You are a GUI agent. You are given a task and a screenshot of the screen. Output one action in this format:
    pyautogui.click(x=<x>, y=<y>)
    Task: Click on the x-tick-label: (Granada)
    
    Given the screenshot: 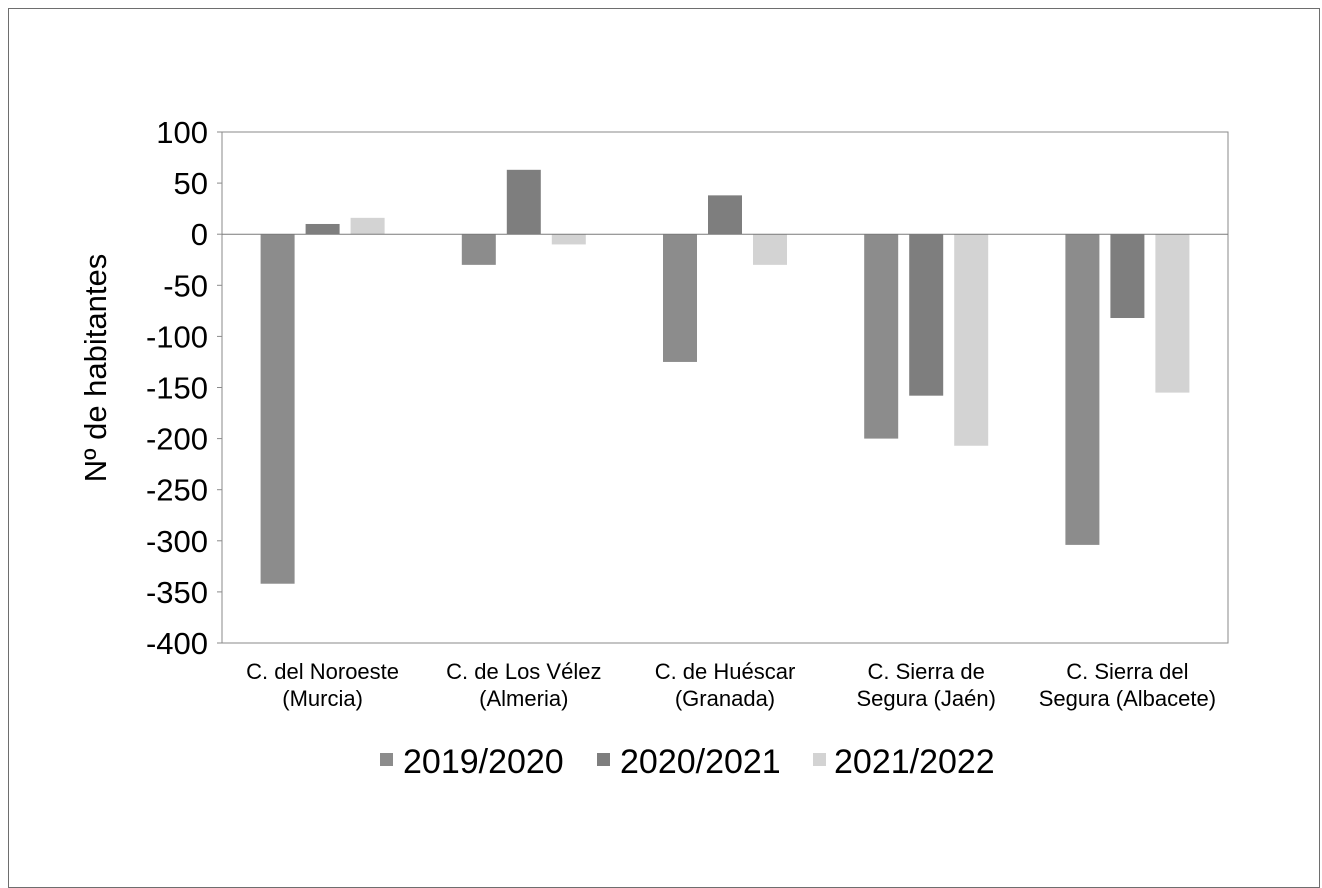 What is the action you would take?
    pyautogui.click(x=725, y=698)
    